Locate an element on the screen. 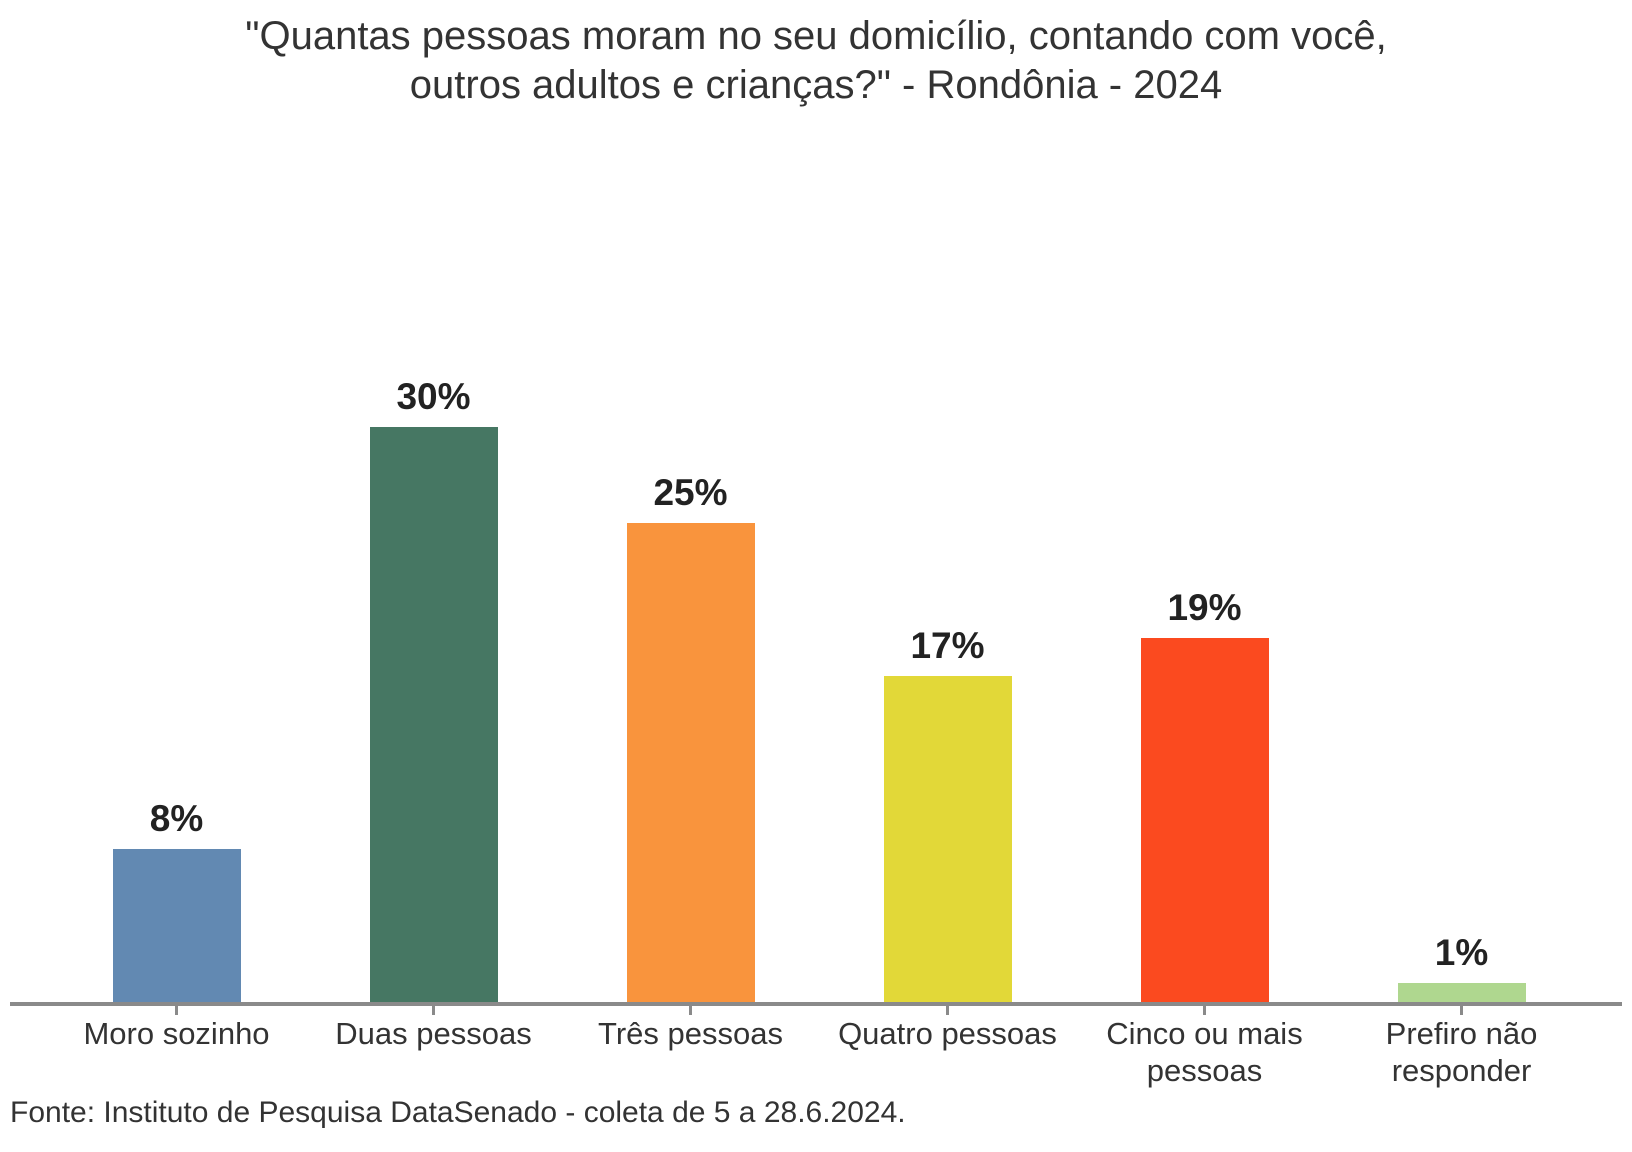 This screenshot has width=1632, height=1152. x-axis-ticks is located at coordinates (816, 1010).